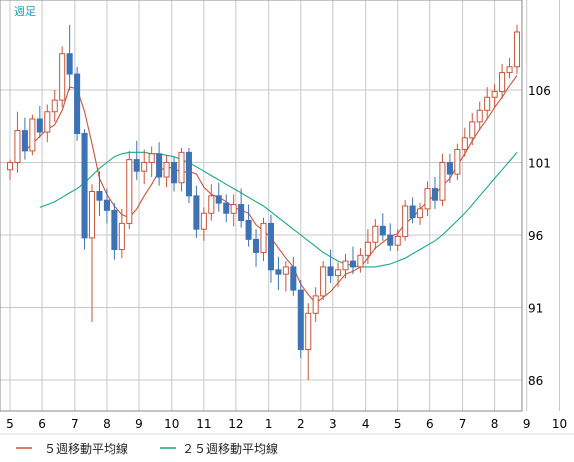 This screenshot has height=462, width=574. What do you see at coordinates (539, 164) in the screenshot?
I see `y-tick-label: 101` at bounding box center [539, 164].